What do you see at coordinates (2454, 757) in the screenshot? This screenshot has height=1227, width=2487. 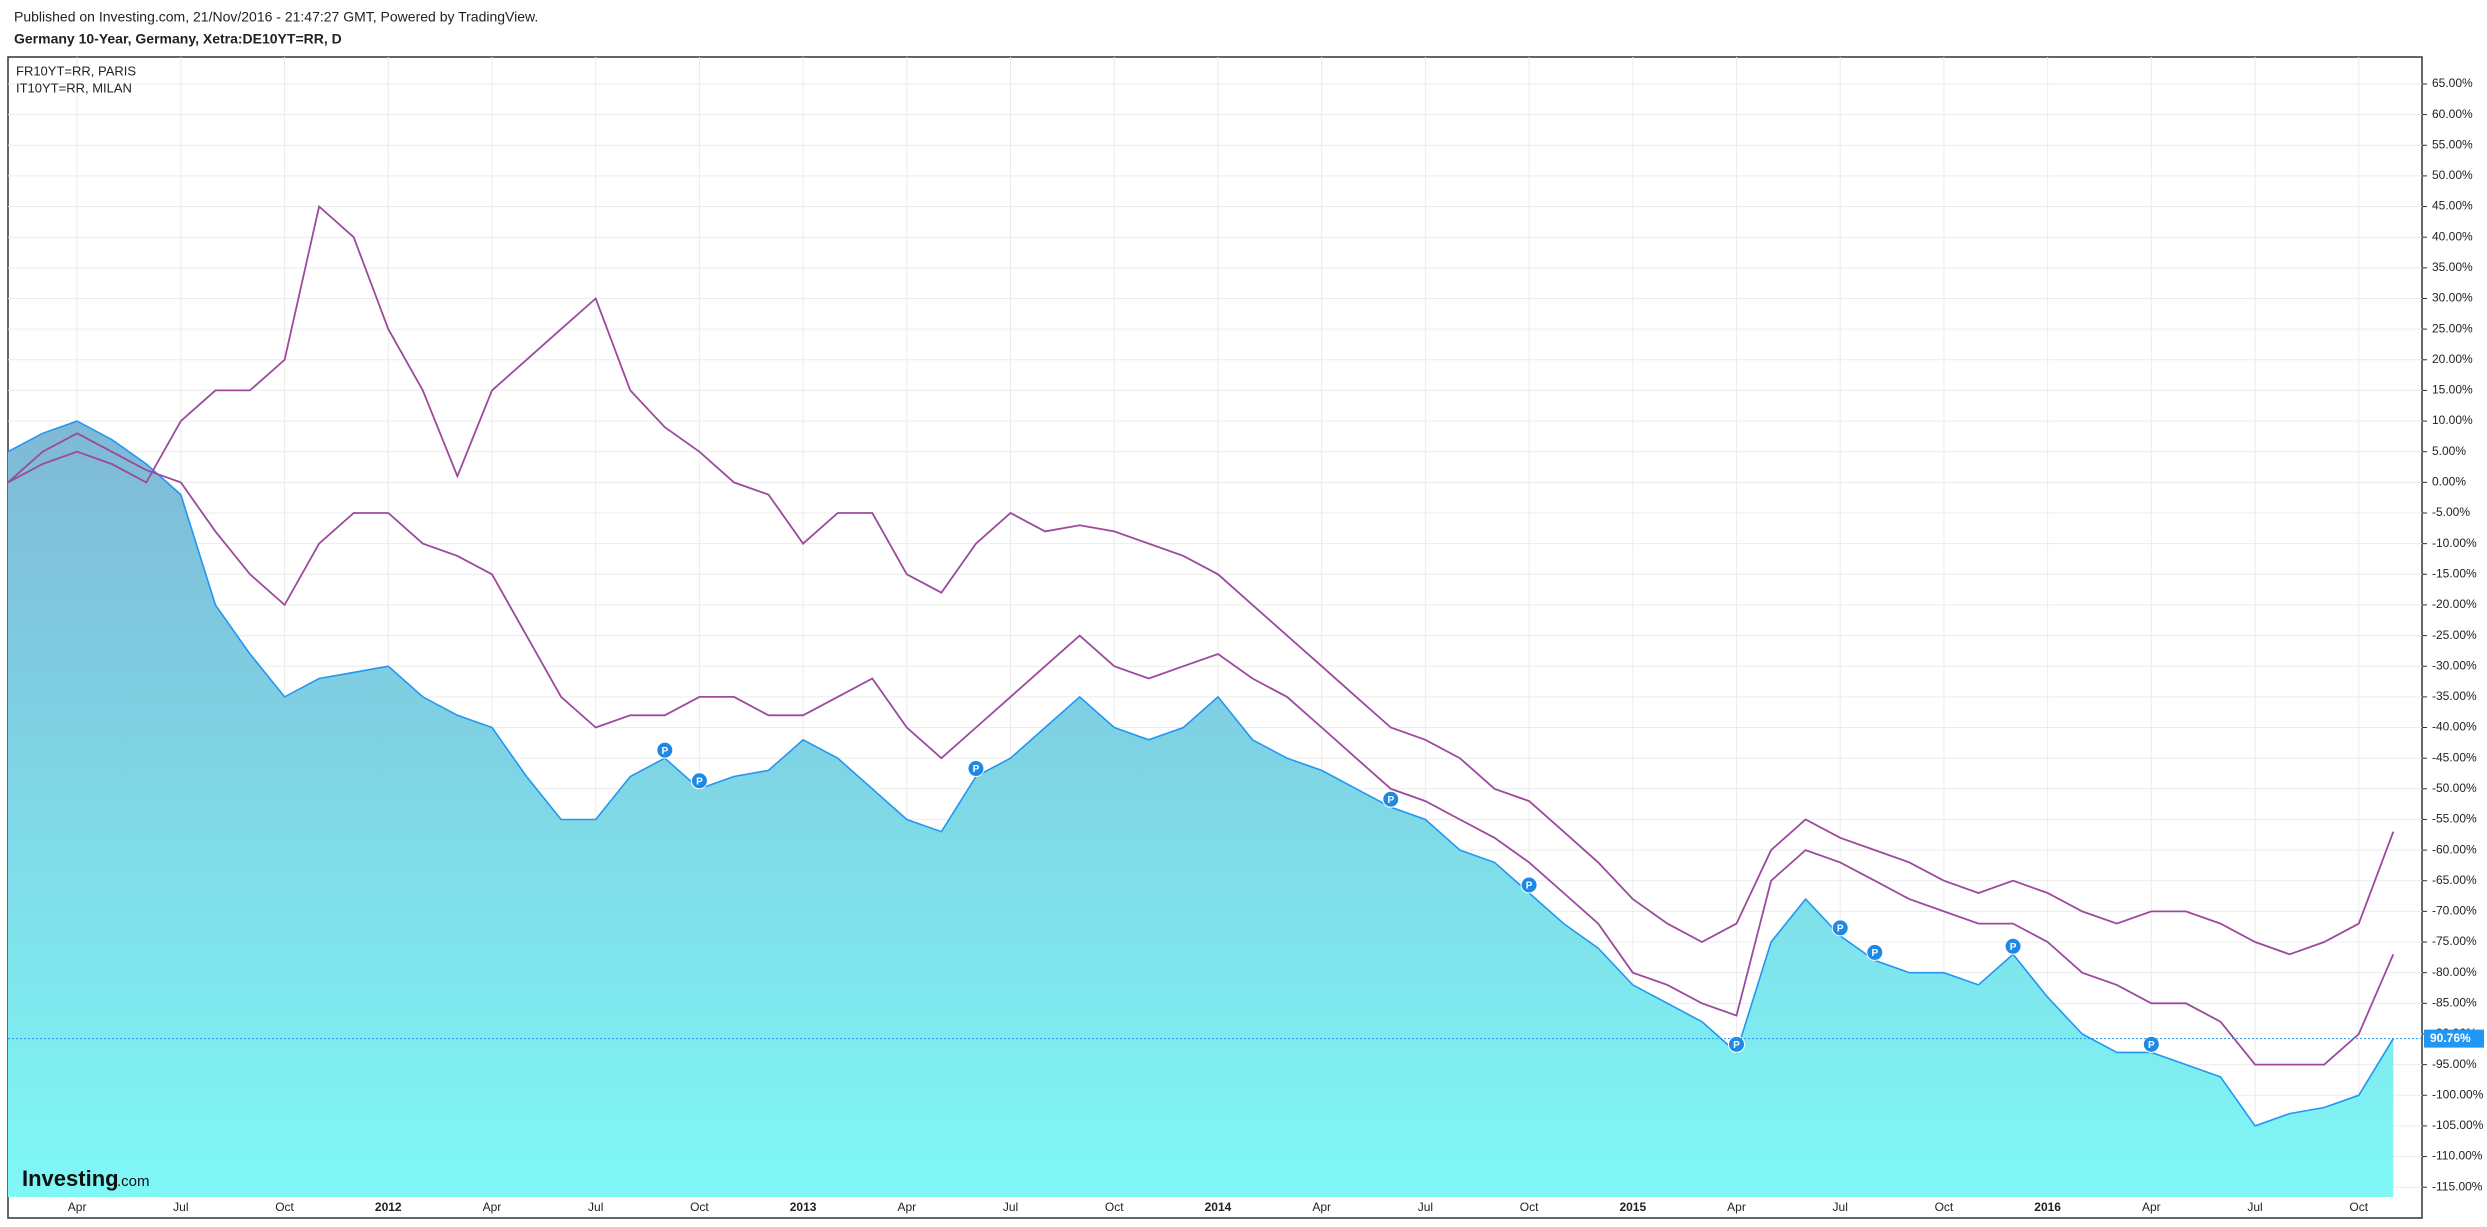 I see `y-tick-label: -45.00%` at bounding box center [2454, 757].